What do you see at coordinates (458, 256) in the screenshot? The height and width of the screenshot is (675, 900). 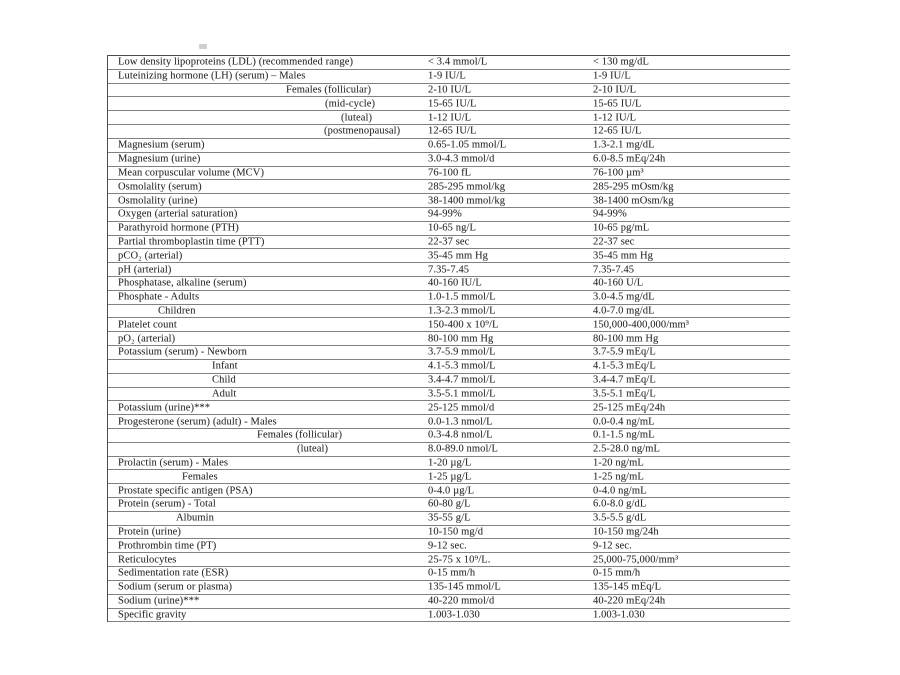 I see `si-value: 35-45 mm Hg` at bounding box center [458, 256].